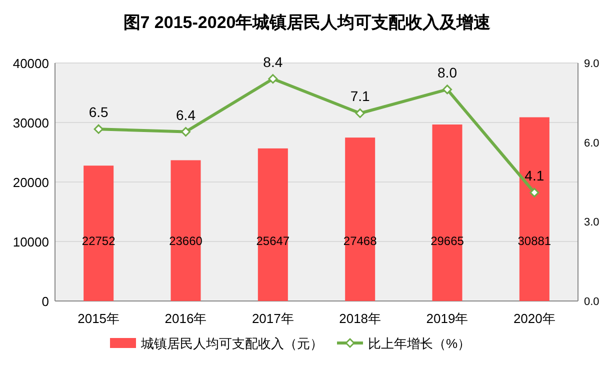 This screenshot has height=368, width=614. Describe the element at coordinates (273, 318) in the screenshot. I see `x-tick-label: 2017年` at that location.